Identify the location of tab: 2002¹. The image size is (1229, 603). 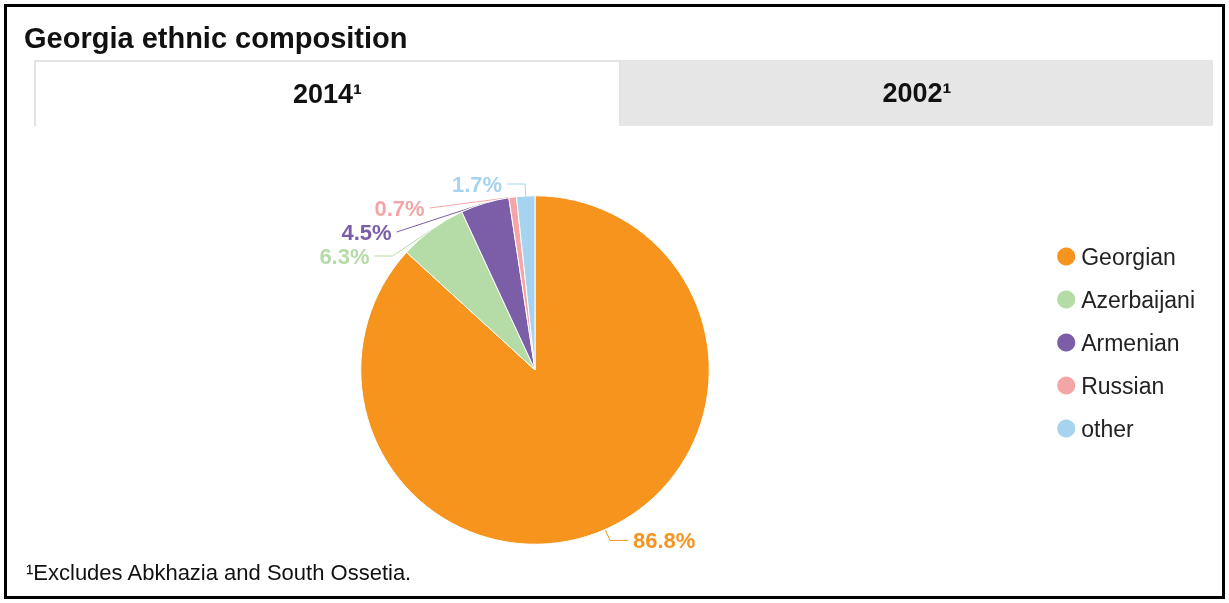
(917, 93).